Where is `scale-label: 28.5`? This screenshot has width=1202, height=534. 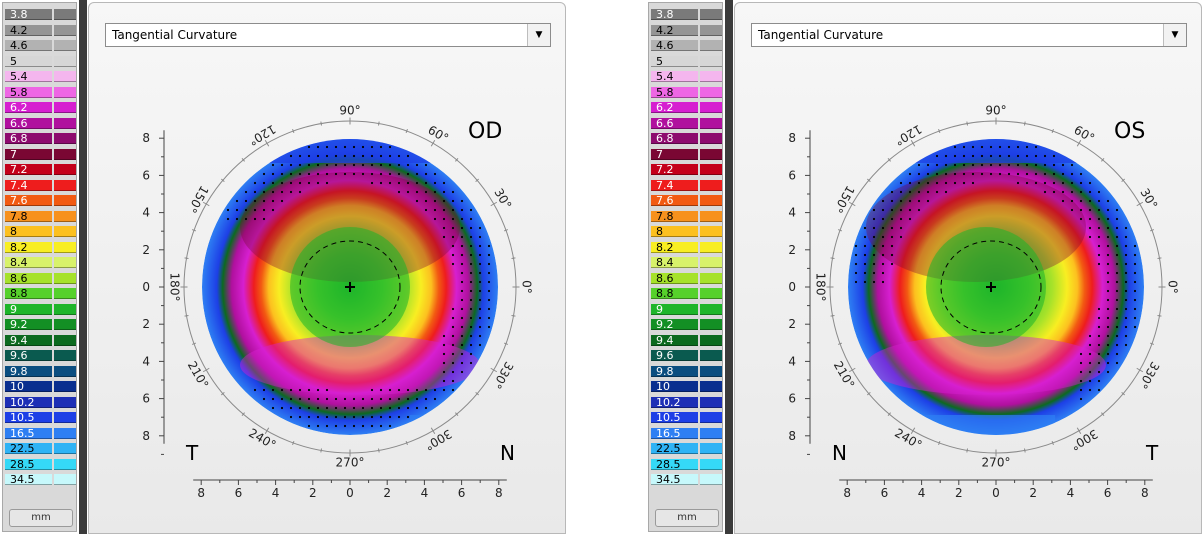 scale-label: 28.5 is located at coordinates (28, 464).